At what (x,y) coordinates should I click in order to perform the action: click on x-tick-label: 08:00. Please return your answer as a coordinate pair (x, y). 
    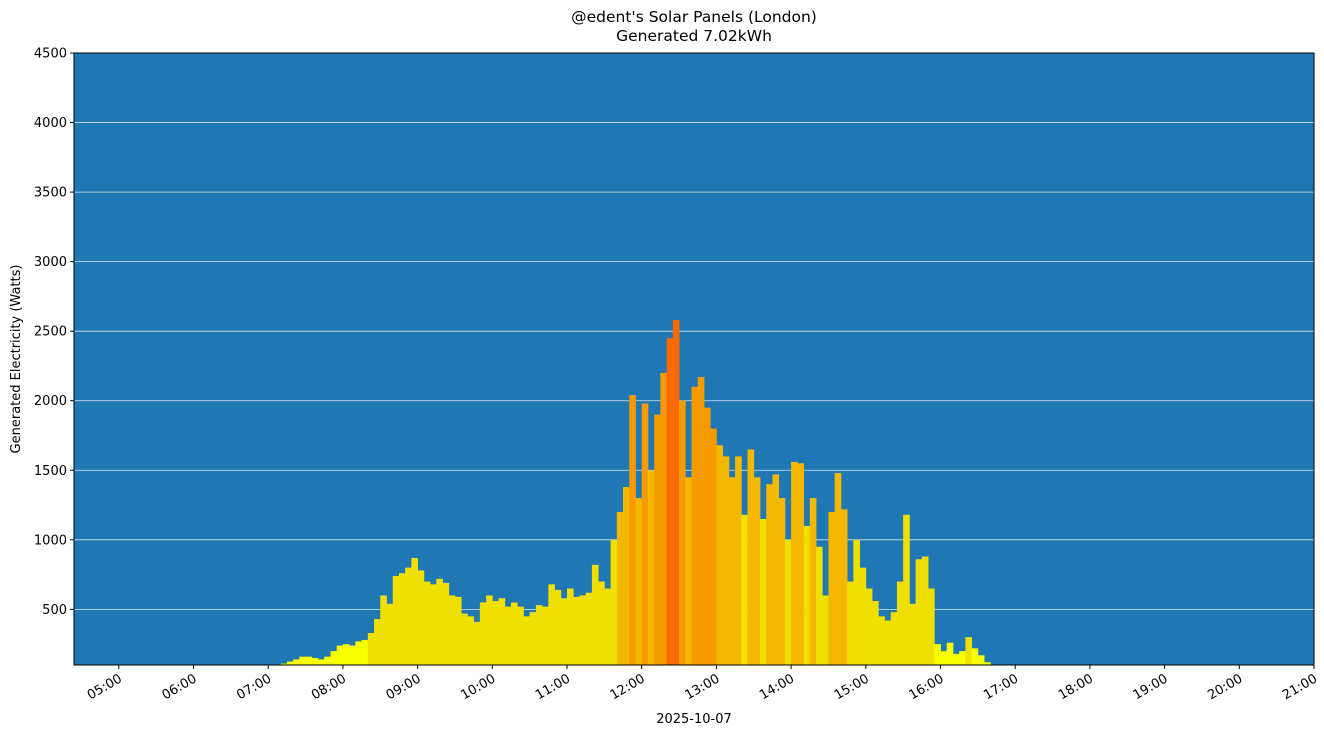
    Looking at the image, I should click on (329, 687).